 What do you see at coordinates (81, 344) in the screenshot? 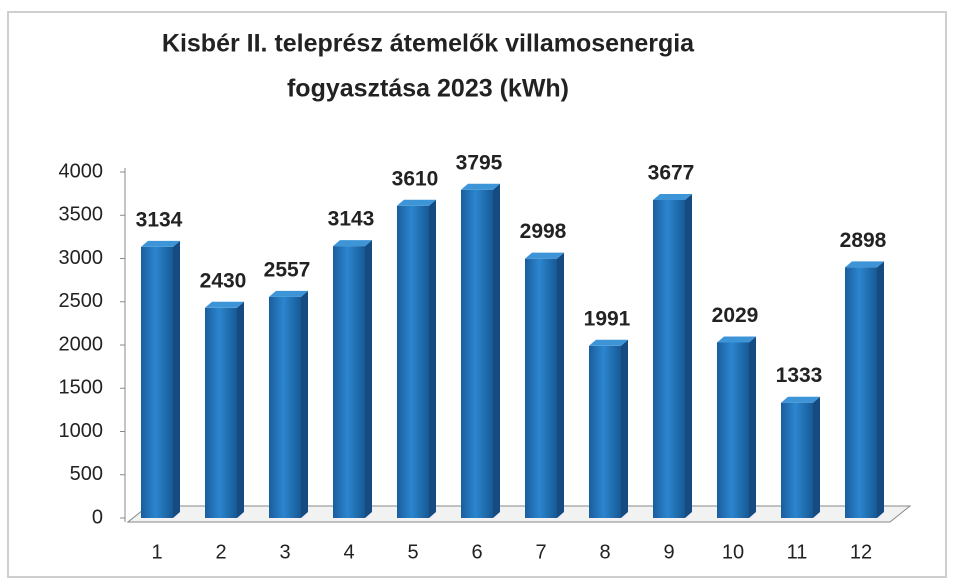
I see `y-tick-label: 2000` at bounding box center [81, 344].